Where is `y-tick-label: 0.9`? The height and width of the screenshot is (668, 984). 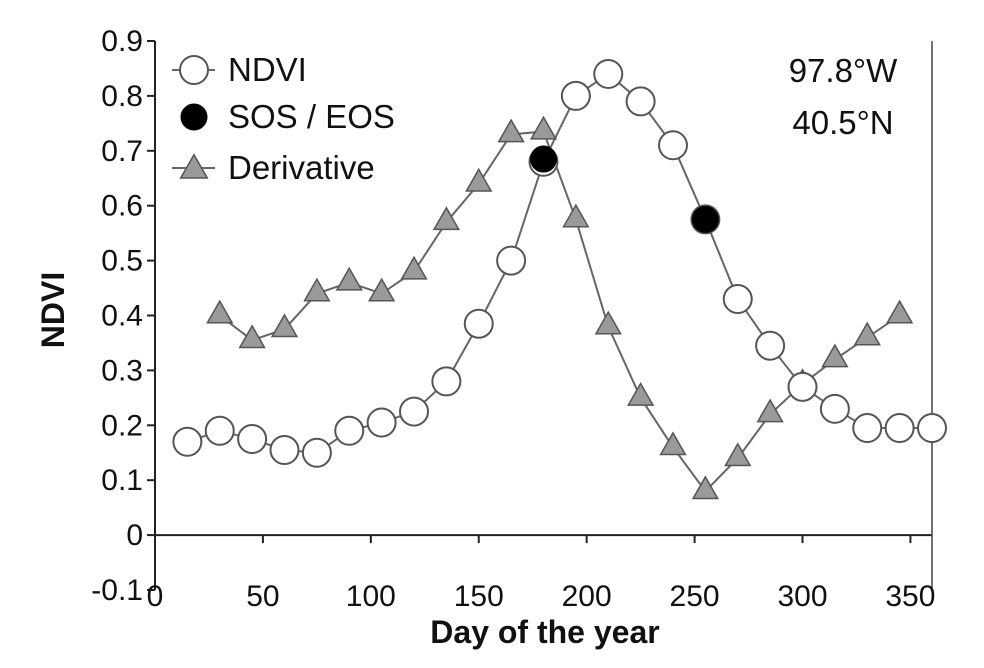 y-tick-label: 0.9 is located at coordinates (122, 41).